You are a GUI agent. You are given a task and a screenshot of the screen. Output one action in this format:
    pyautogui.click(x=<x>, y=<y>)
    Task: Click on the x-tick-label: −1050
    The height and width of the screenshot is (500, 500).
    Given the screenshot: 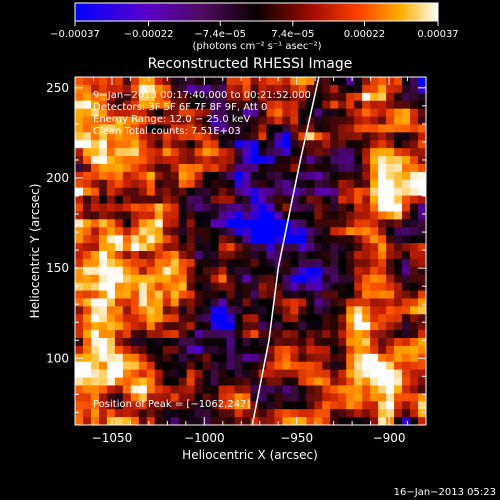 What is the action you would take?
    pyautogui.click(x=112, y=438)
    